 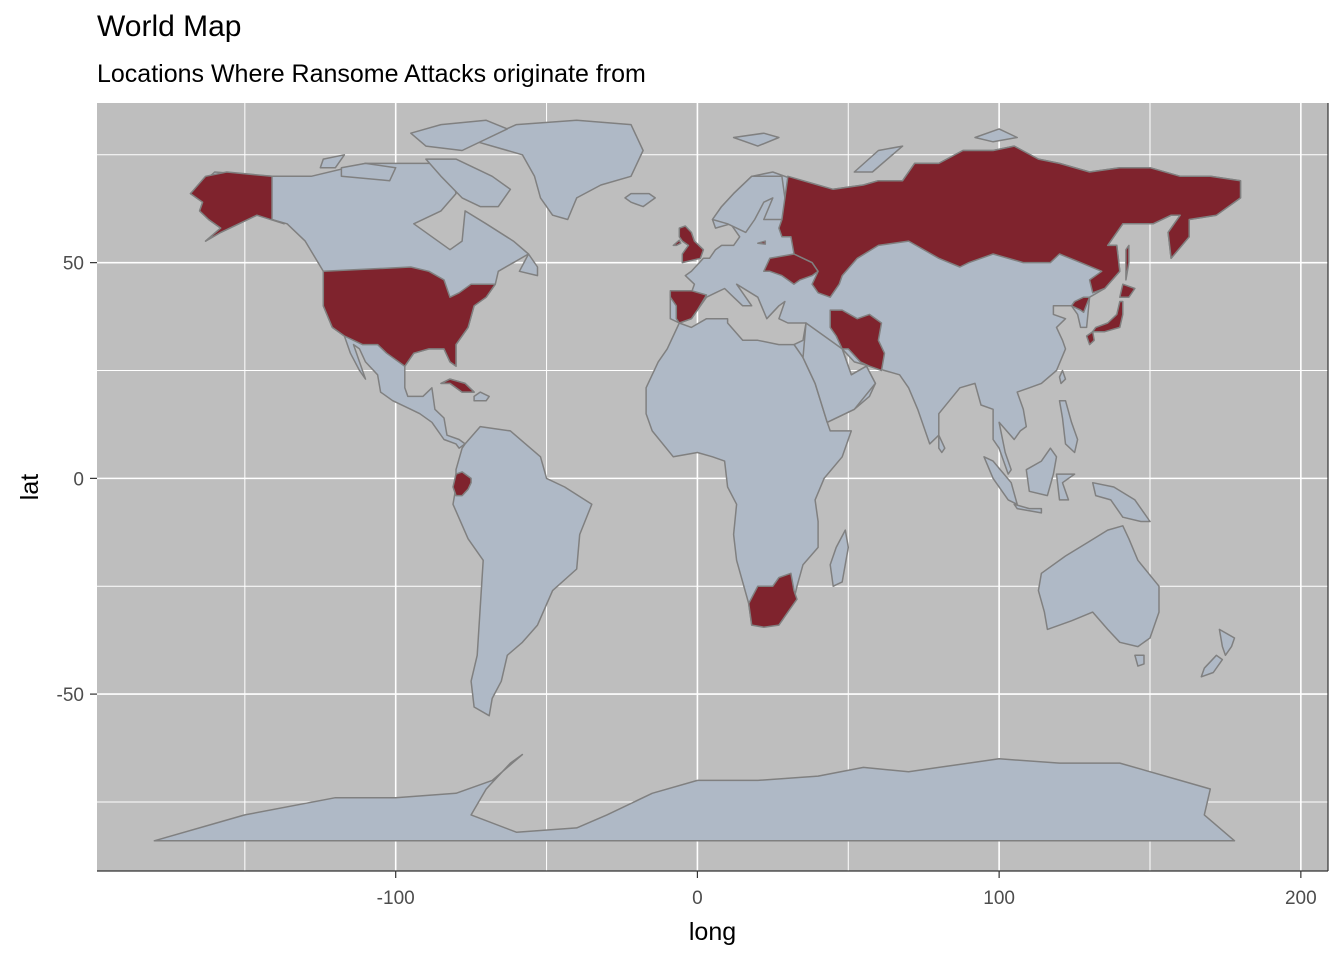 What do you see at coordinates (640, 200) in the screenshot?
I see `land-iceland` at bounding box center [640, 200].